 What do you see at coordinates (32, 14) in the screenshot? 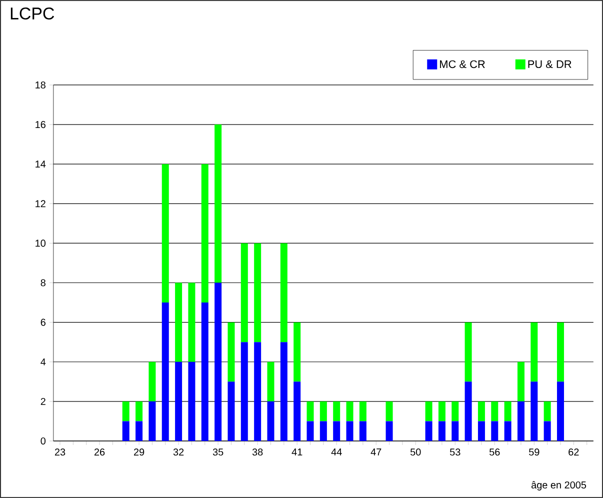
I see `chart-title: LCPC` at bounding box center [32, 14].